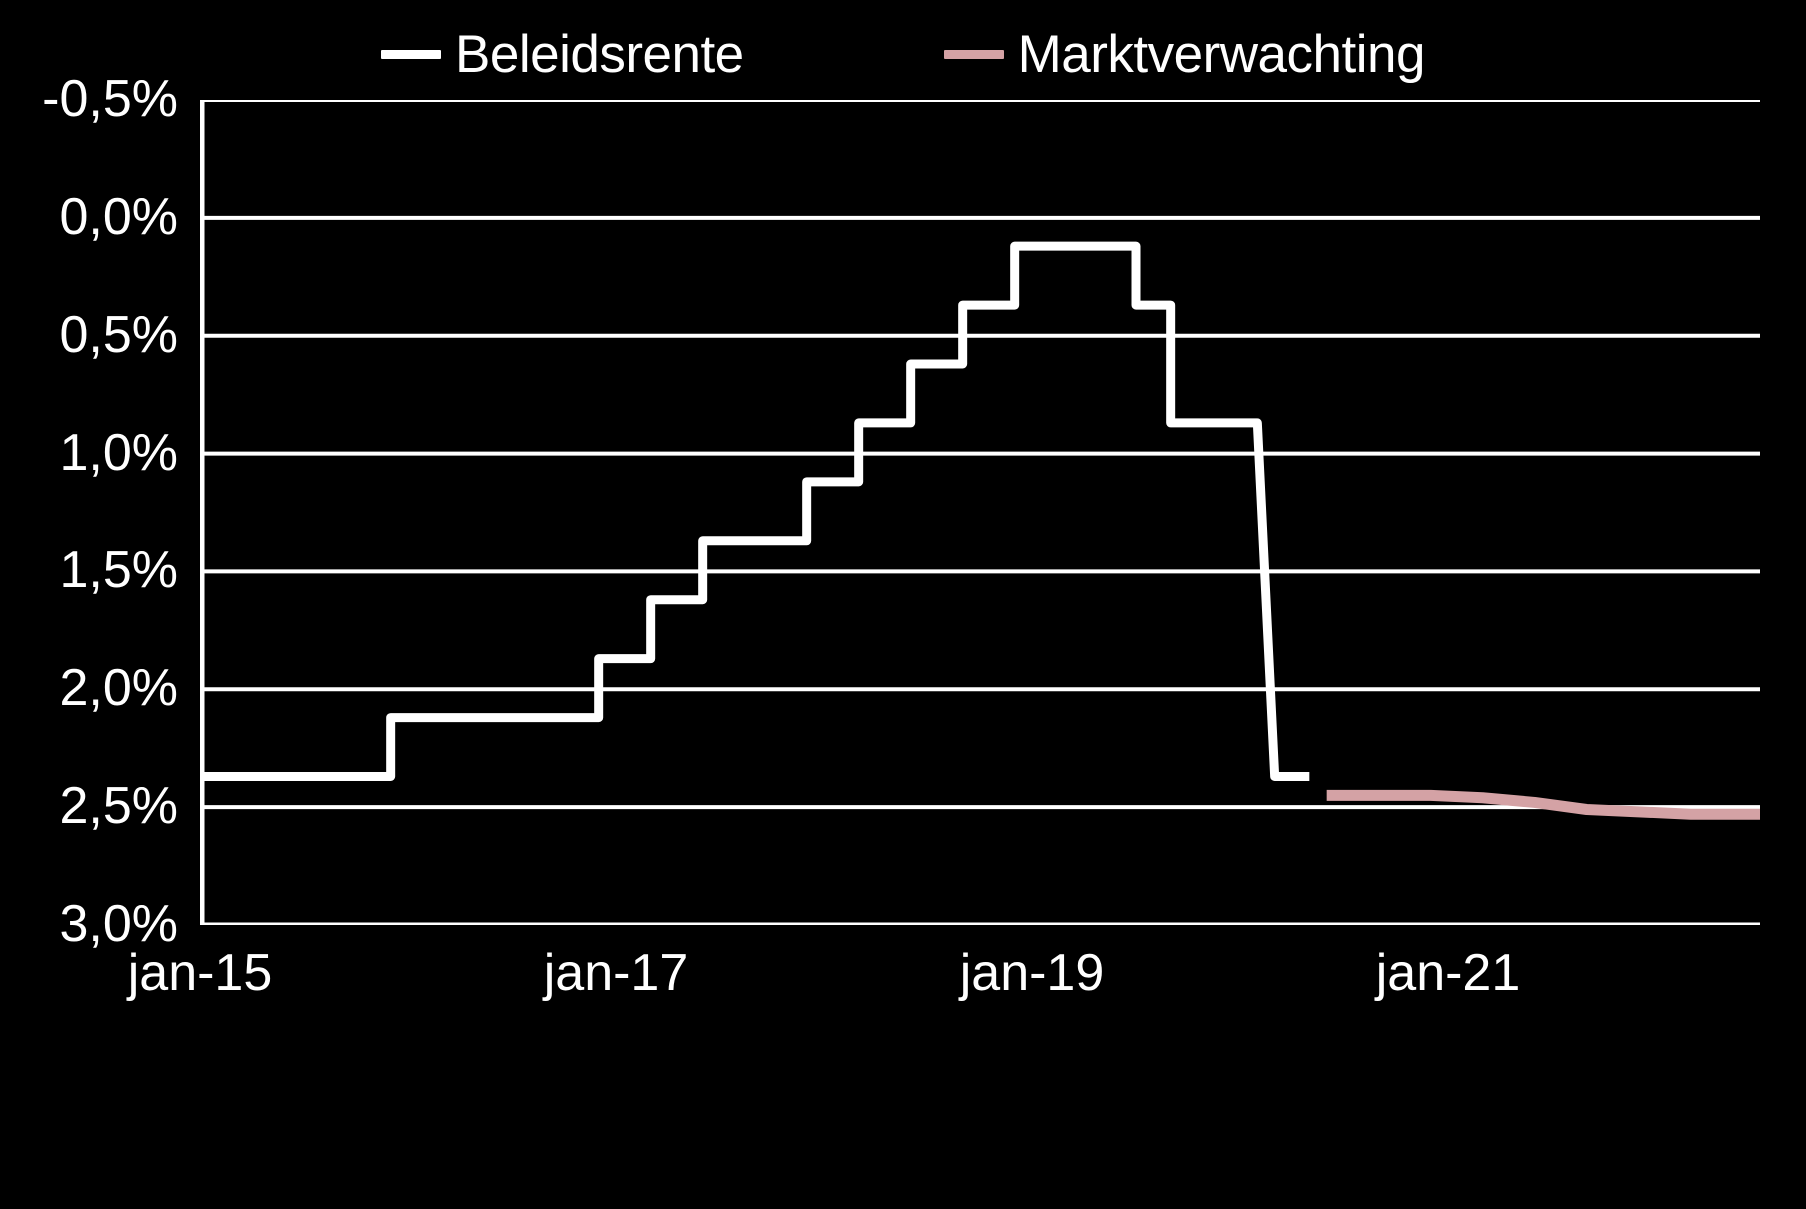 The height and width of the screenshot is (1209, 1806). Describe the element at coordinates (110, 99) in the screenshot. I see `y-axis-tick-label: -0,5%` at that location.